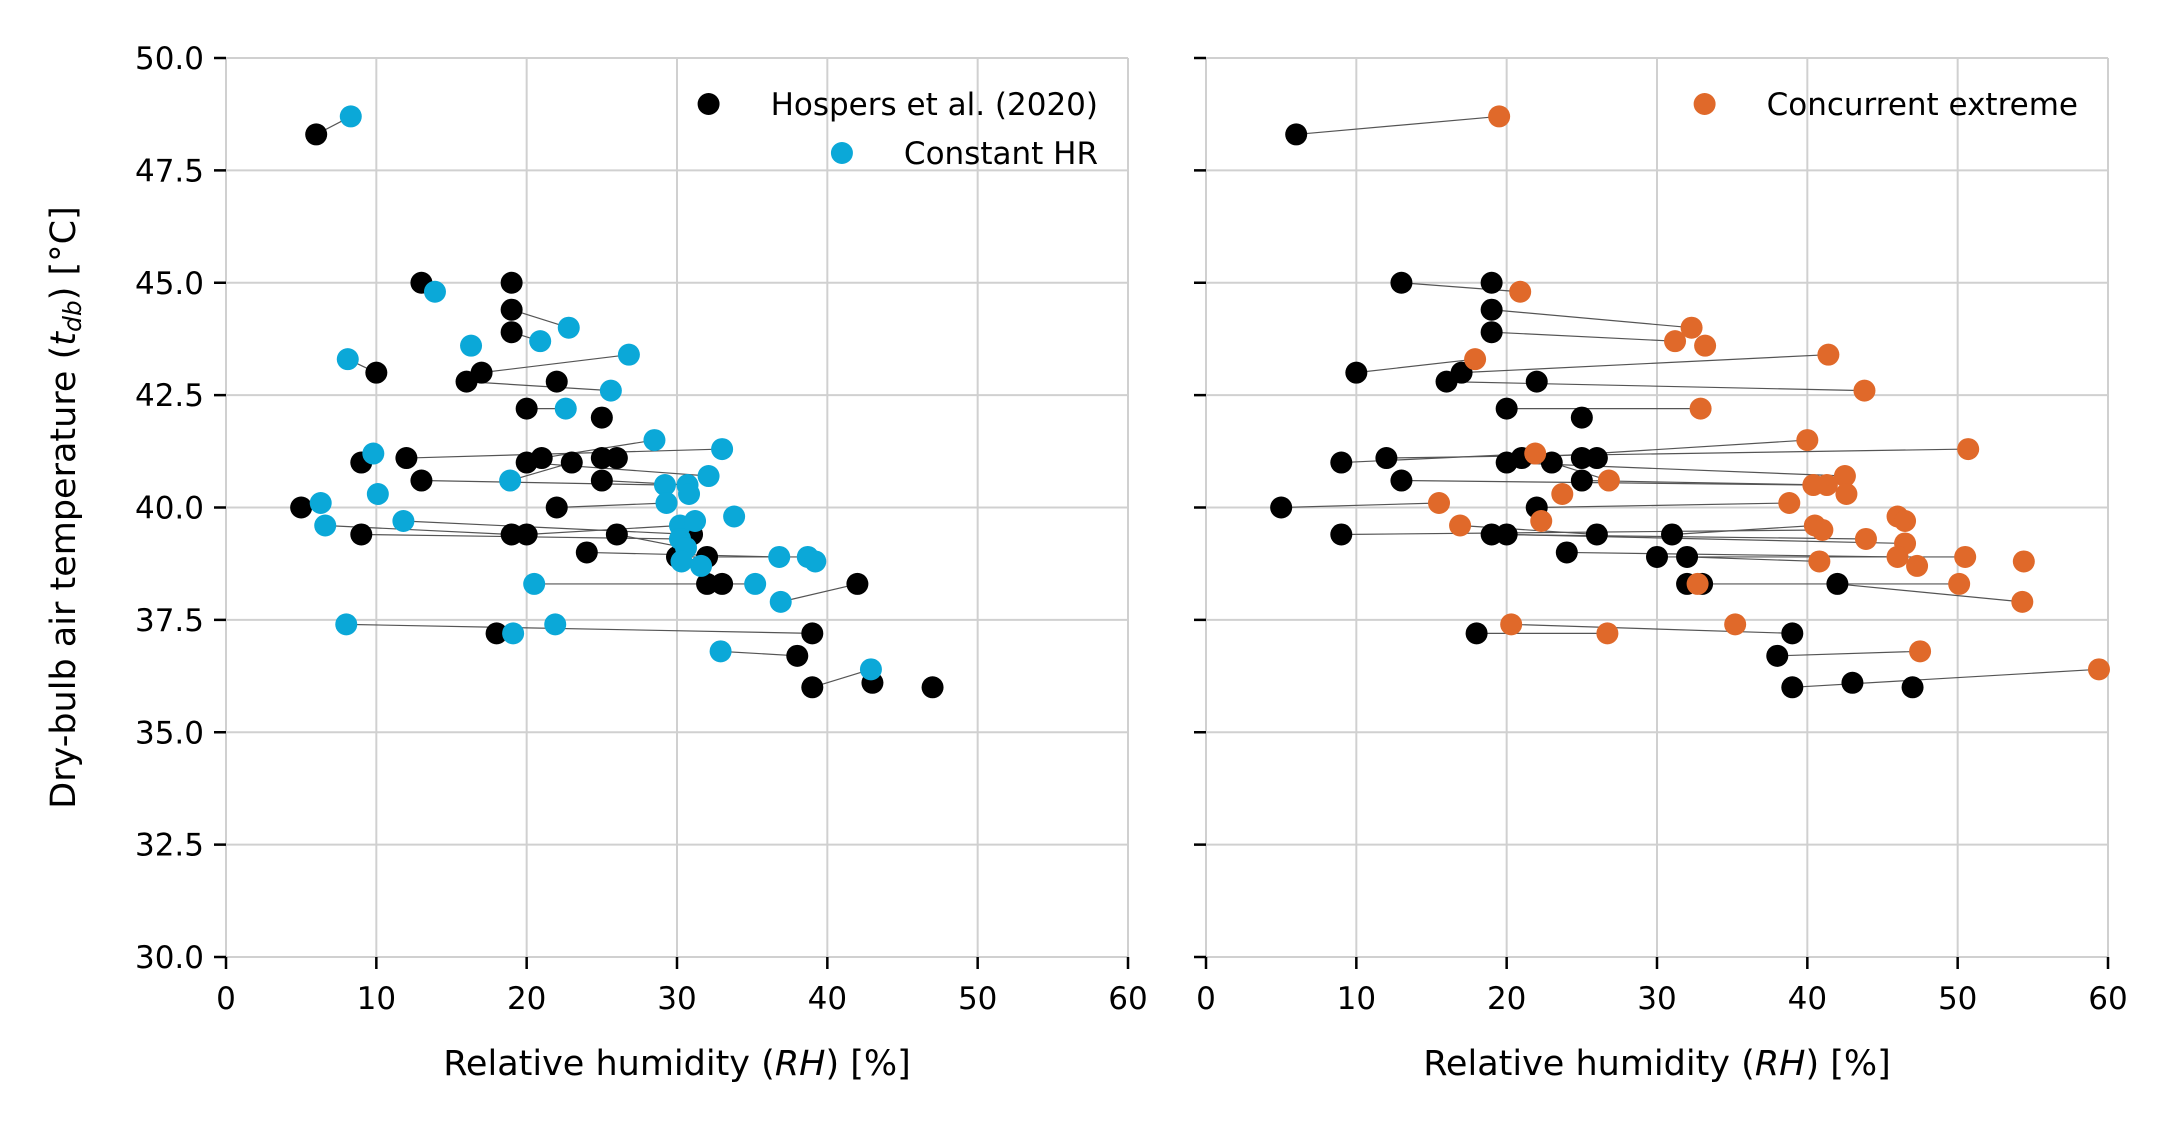 The height and width of the screenshot is (1134, 2166). Describe the element at coordinates (934, 105) in the screenshot. I see `legend-label-hospers: Hospers et al. (2020)` at that location.